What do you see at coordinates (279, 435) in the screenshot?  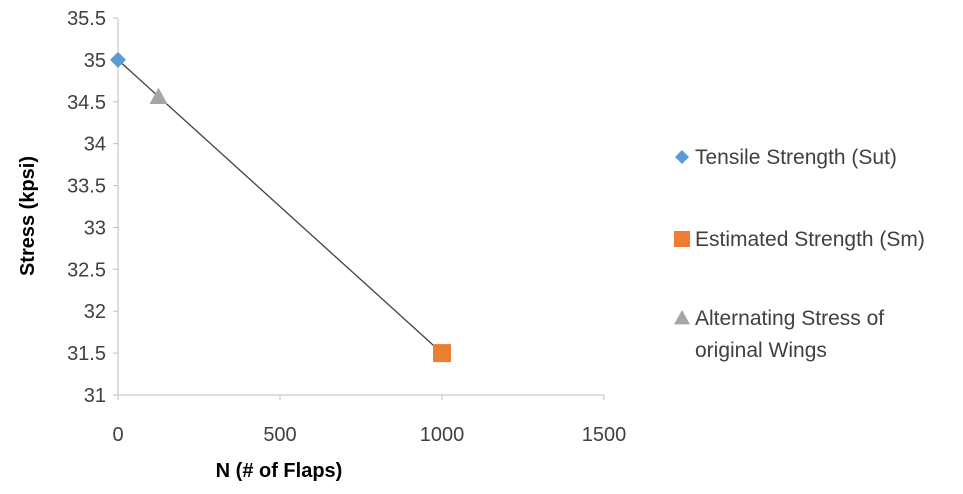 I see `x-tick-label: 500` at bounding box center [279, 435].